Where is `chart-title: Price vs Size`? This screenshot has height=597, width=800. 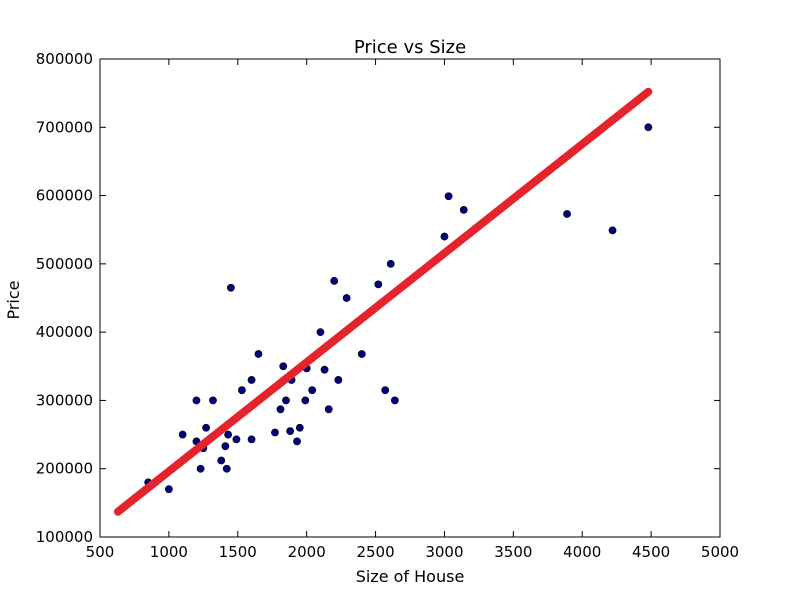
chart-title: Price vs Size is located at coordinates (410, 47).